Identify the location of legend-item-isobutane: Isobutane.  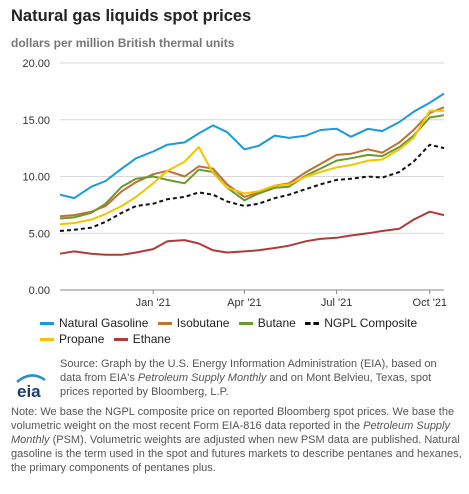
(193, 323).